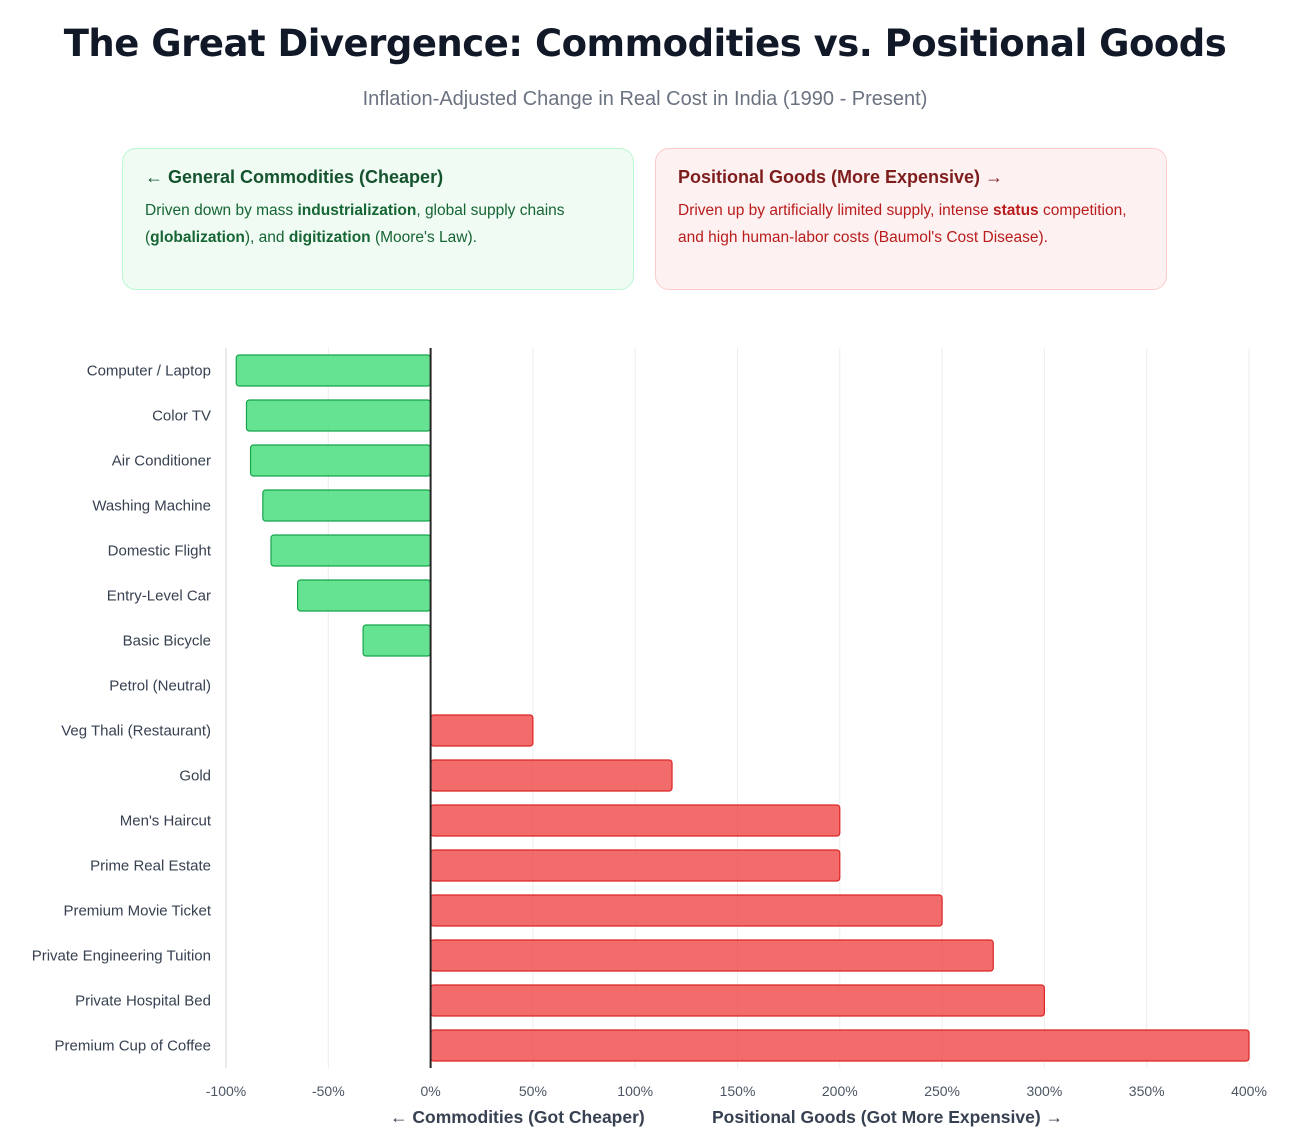 The height and width of the screenshot is (1148, 1290). Describe the element at coordinates (150, 866) in the screenshot. I see `category-label: Prime Real Estate` at that location.